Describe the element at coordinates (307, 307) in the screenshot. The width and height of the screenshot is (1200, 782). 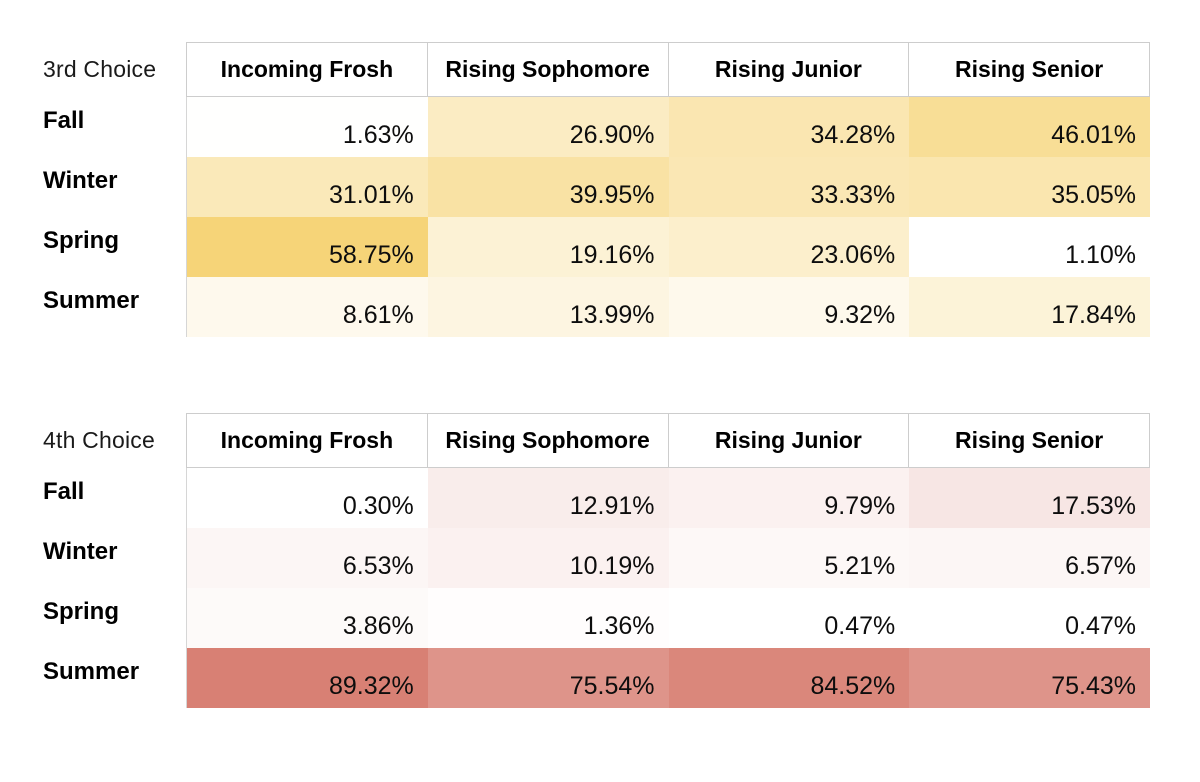
I see `heatmap-cell: 8.61%` at that location.